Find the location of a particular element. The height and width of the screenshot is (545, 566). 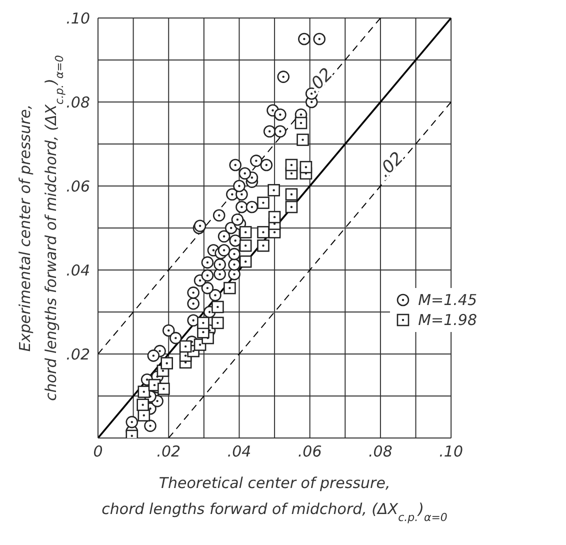

y-tick-label: .10 is located at coordinates (78, 18).